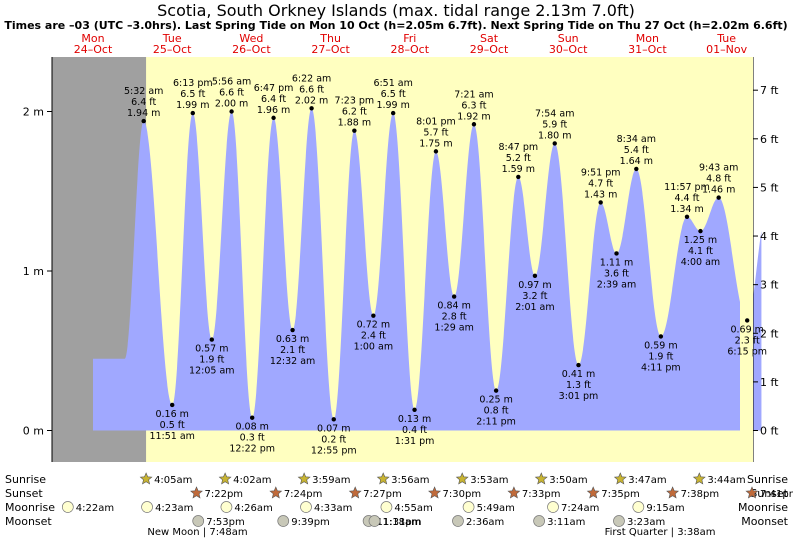  Describe the element at coordinates (453, 328) in the screenshot. I see `tide-time: 1:29 am` at that location.